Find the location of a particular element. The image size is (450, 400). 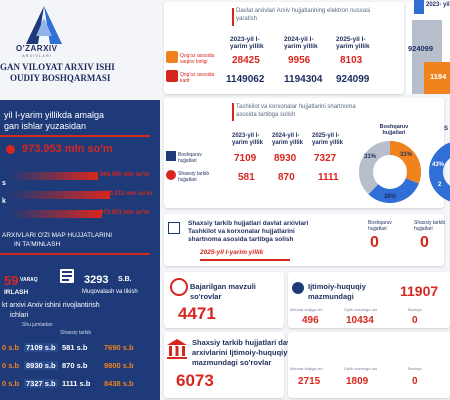

bar-label: s is located at coordinates (4, 183).